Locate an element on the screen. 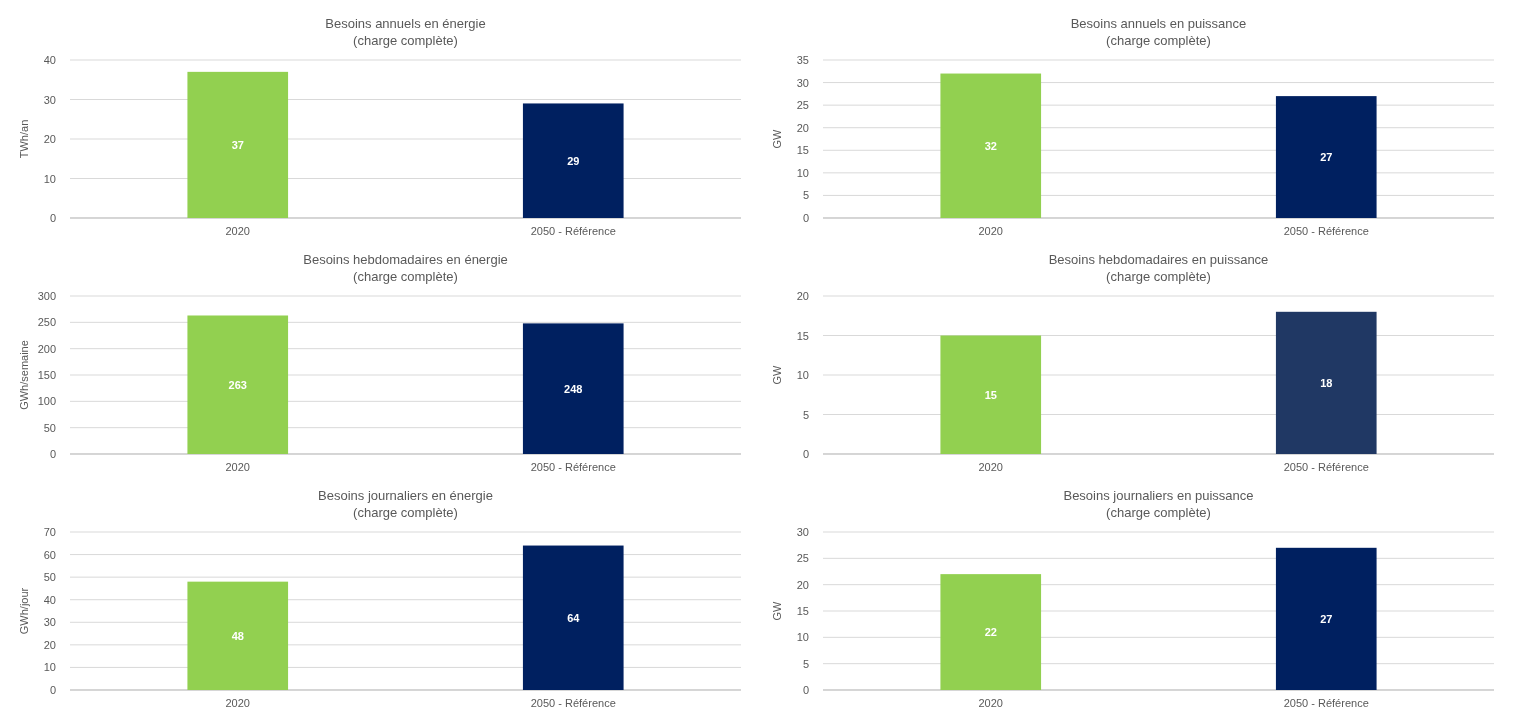  y-axis-title: GWh/semaine is located at coordinates (24, 375).